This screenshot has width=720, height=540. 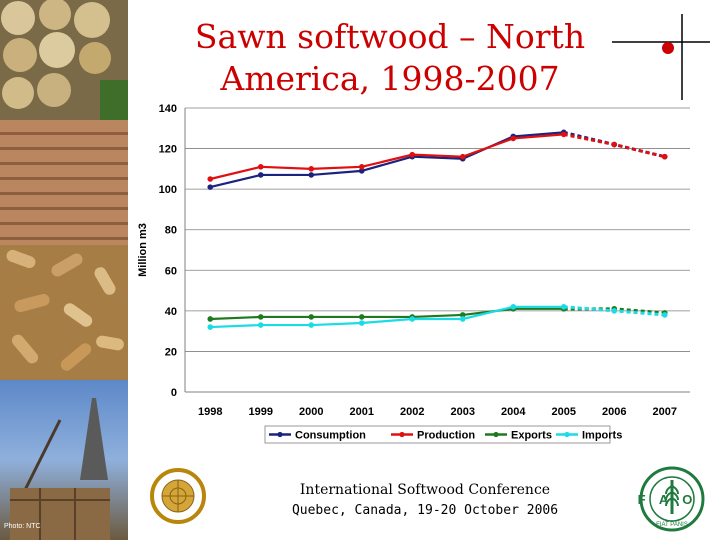 What do you see at coordinates (425, 510) in the screenshot?
I see `conference-location: Quebec, Canada, 19-20 October 2006` at bounding box center [425, 510].